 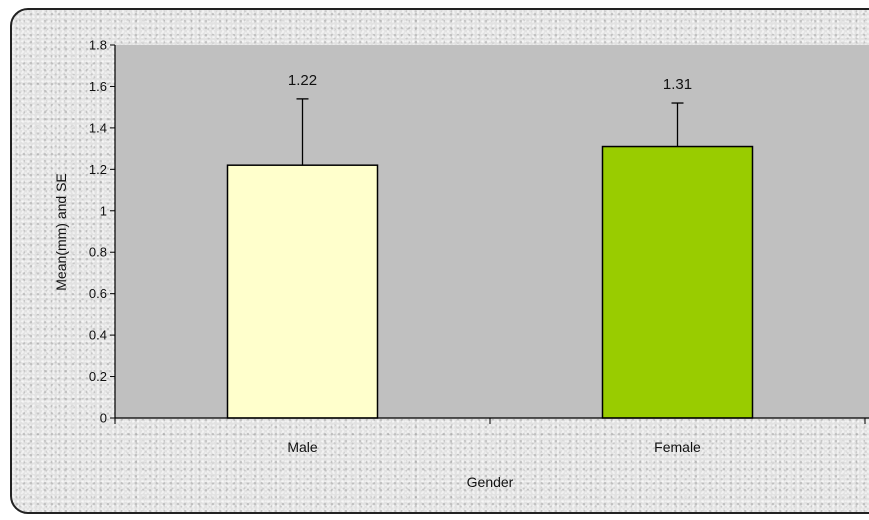 I want to click on y-tick-label: 1.6, so click(x=98, y=86).